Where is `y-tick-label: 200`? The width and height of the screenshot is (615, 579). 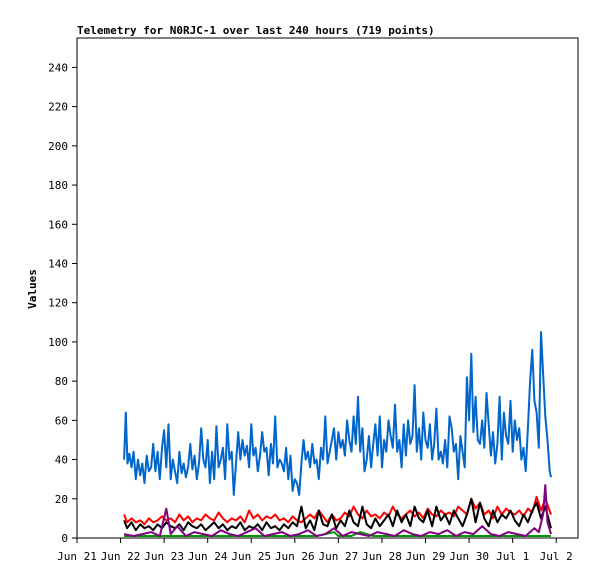
y-tick-label: 200 is located at coordinates (58, 146).